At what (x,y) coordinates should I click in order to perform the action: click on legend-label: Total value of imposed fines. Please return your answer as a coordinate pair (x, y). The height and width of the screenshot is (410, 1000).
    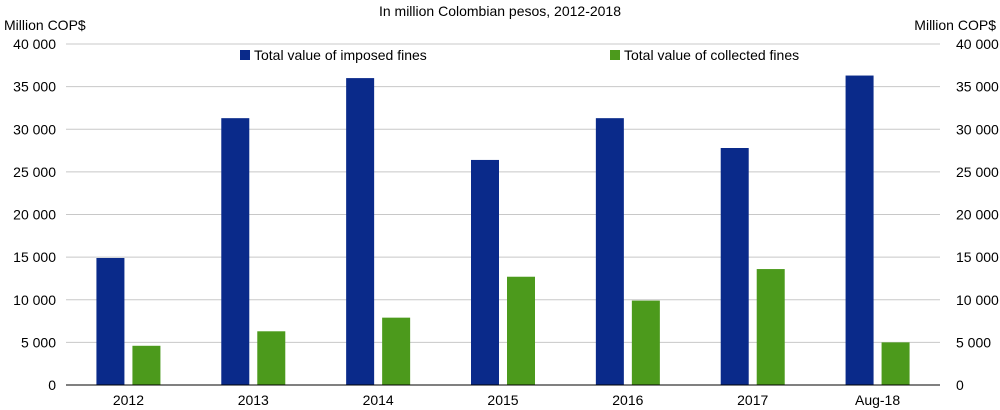
    Looking at the image, I should click on (340, 55).